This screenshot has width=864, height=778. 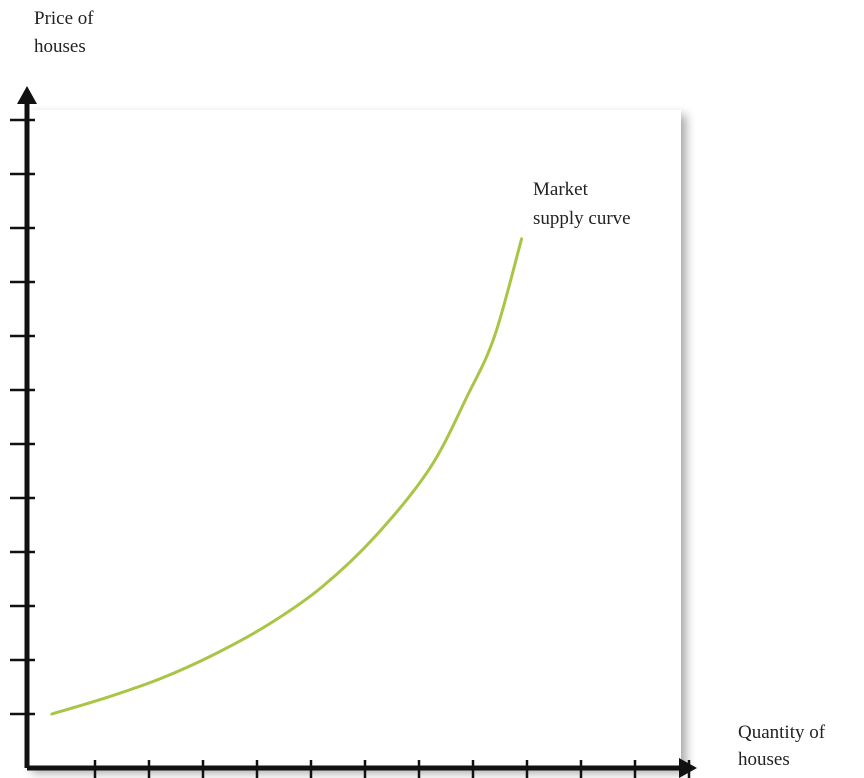 I want to click on y-axis-title-line-1: Price of, so click(x=64, y=18).